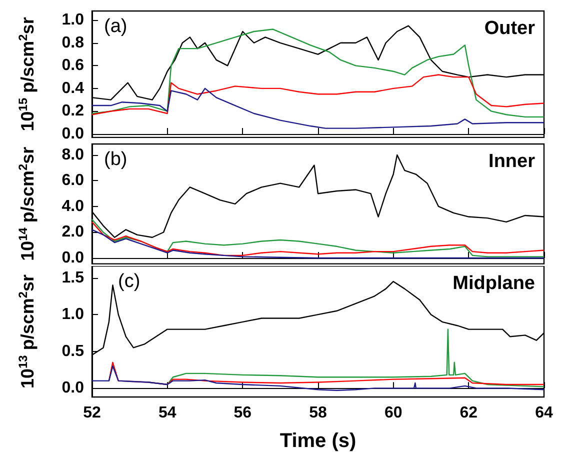 The image size is (567, 456). What do you see at coordinates (243, 413) in the screenshot?
I see `x-tick-label: 56` at bounding box center [243, 413].